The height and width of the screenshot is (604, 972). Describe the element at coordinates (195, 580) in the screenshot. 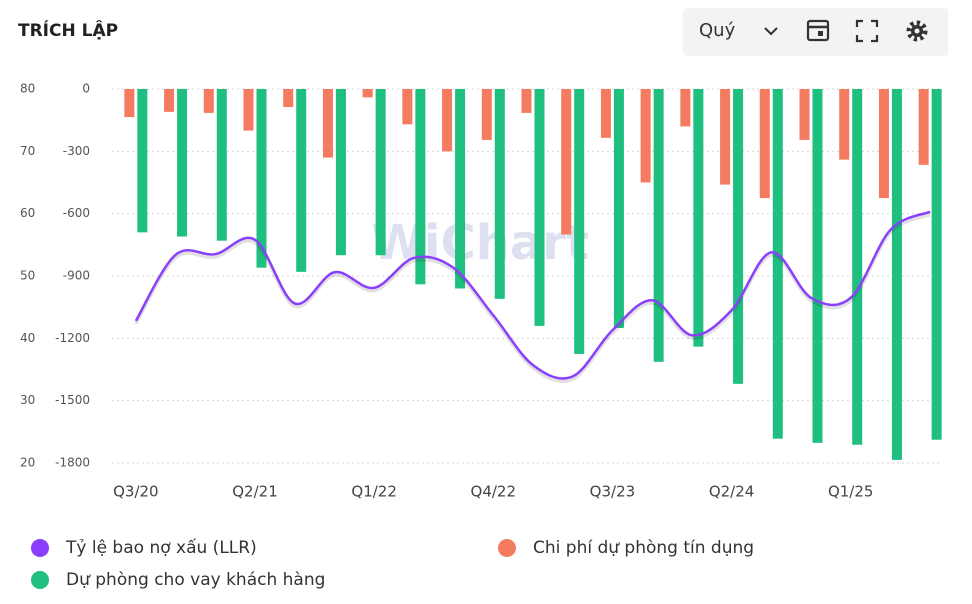

I see `legend-label: Dự phòng cho vay khách hàng` at that location.